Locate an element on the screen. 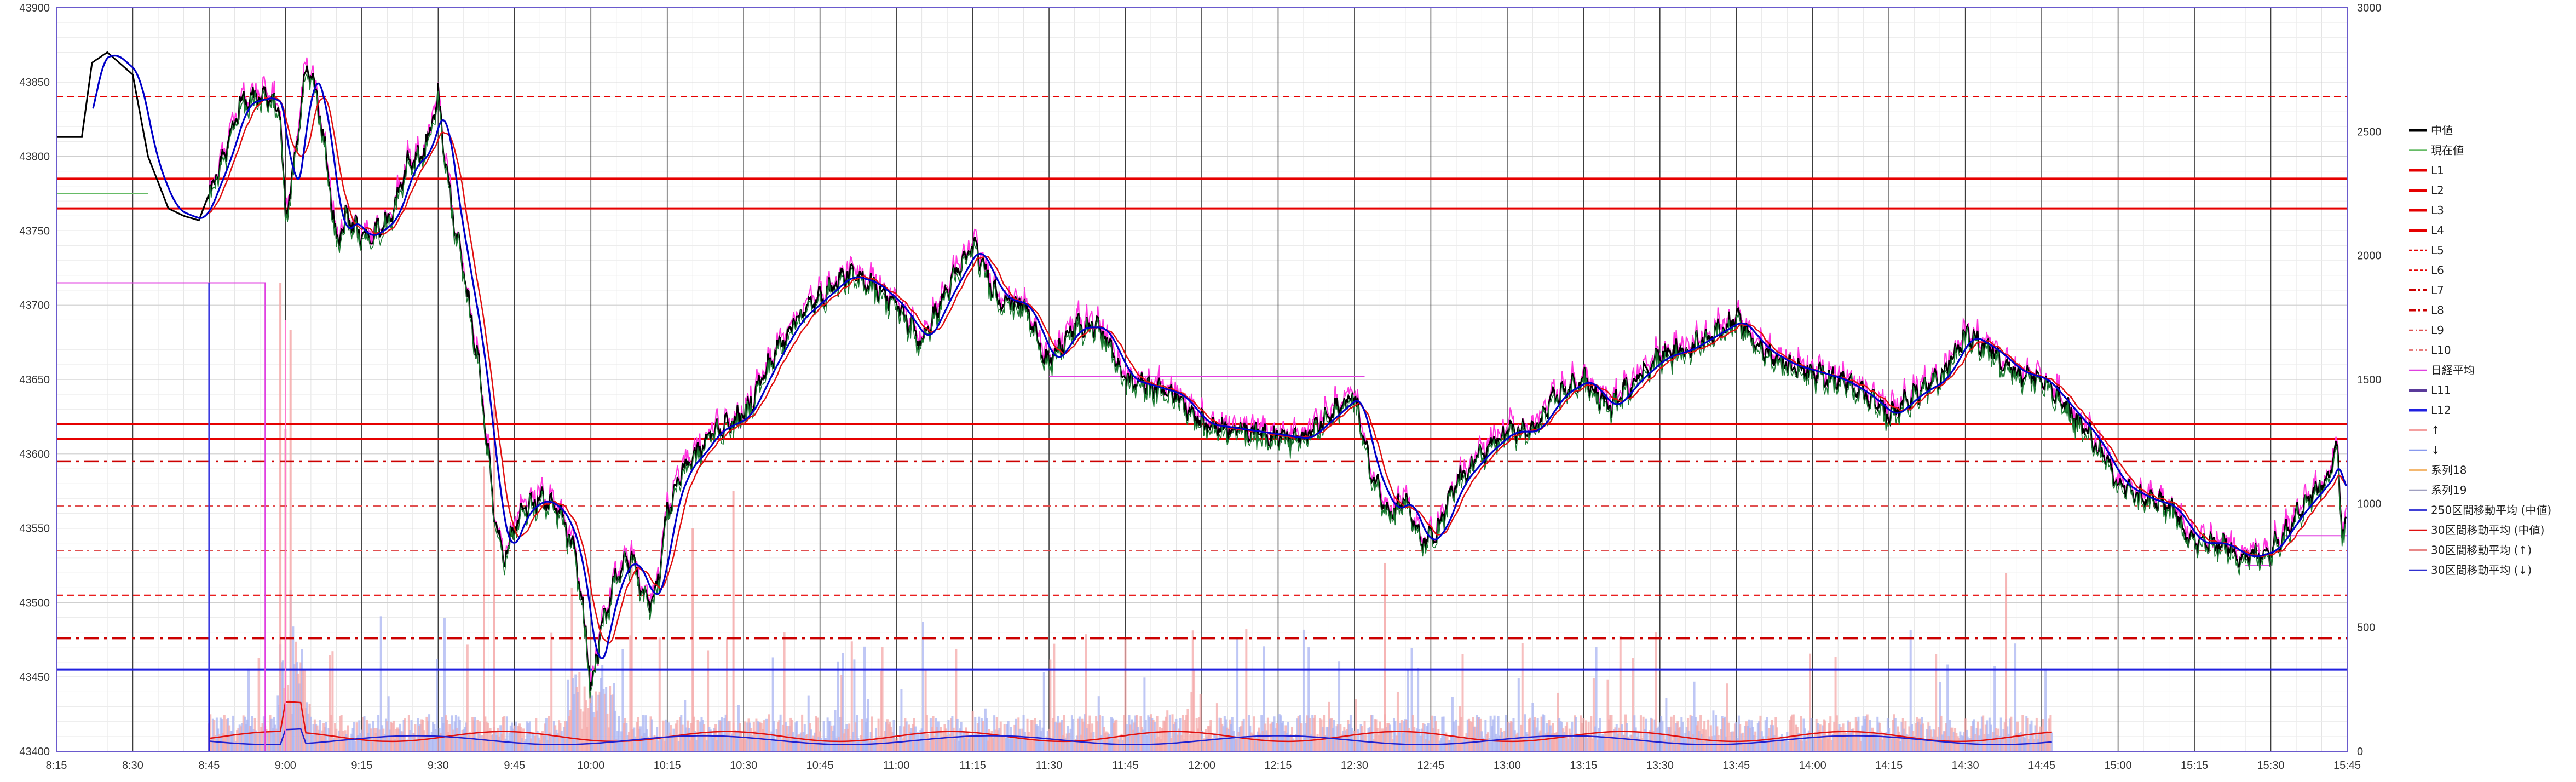 The width and height of the screenshot is (2576, 782). legend-entry-label: L4 is located at coordinates (2437, 230).